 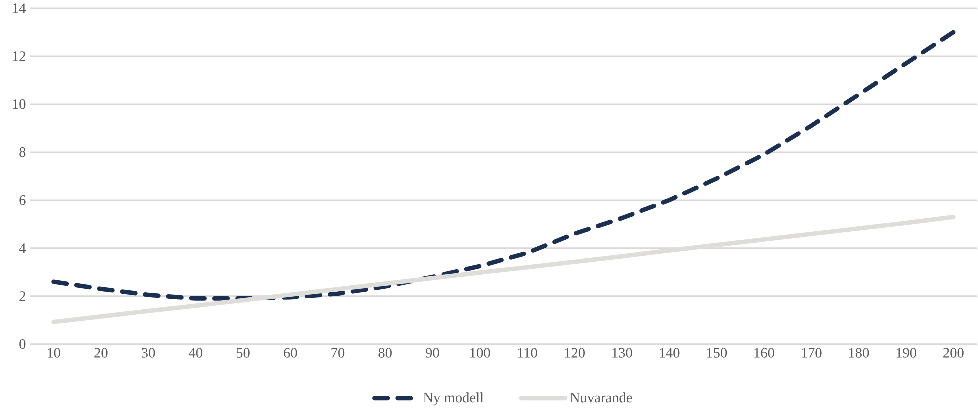 I want to click on x-tick-label: 190, so click(x=906, y=353).